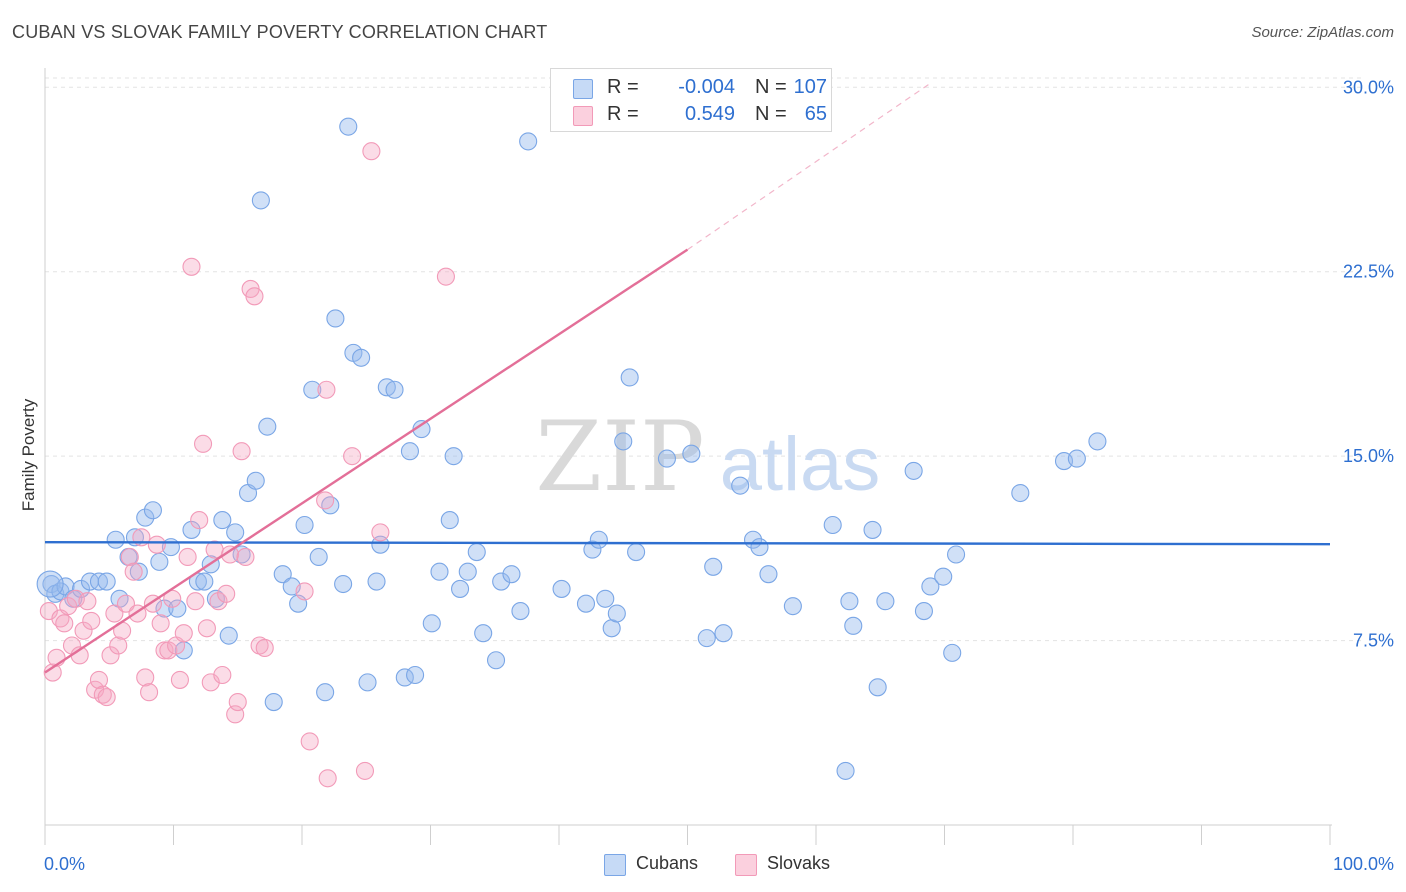 The height and width of the screenshot is (892, 1406). What do you see at coordinates (64, 864) in the screenshot?
I see `x-tick-label-min: 0.0%` at bounding box center [64, 864].